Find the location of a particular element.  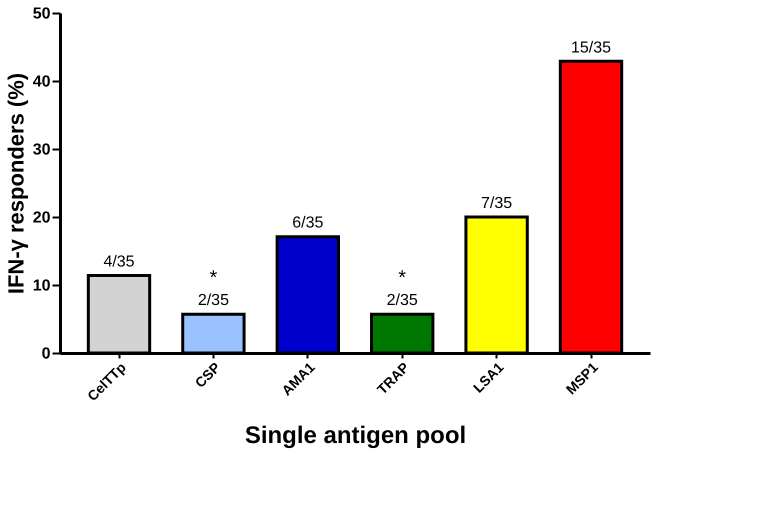

y-tick-label: 20 is located at coordinates (41, 218).